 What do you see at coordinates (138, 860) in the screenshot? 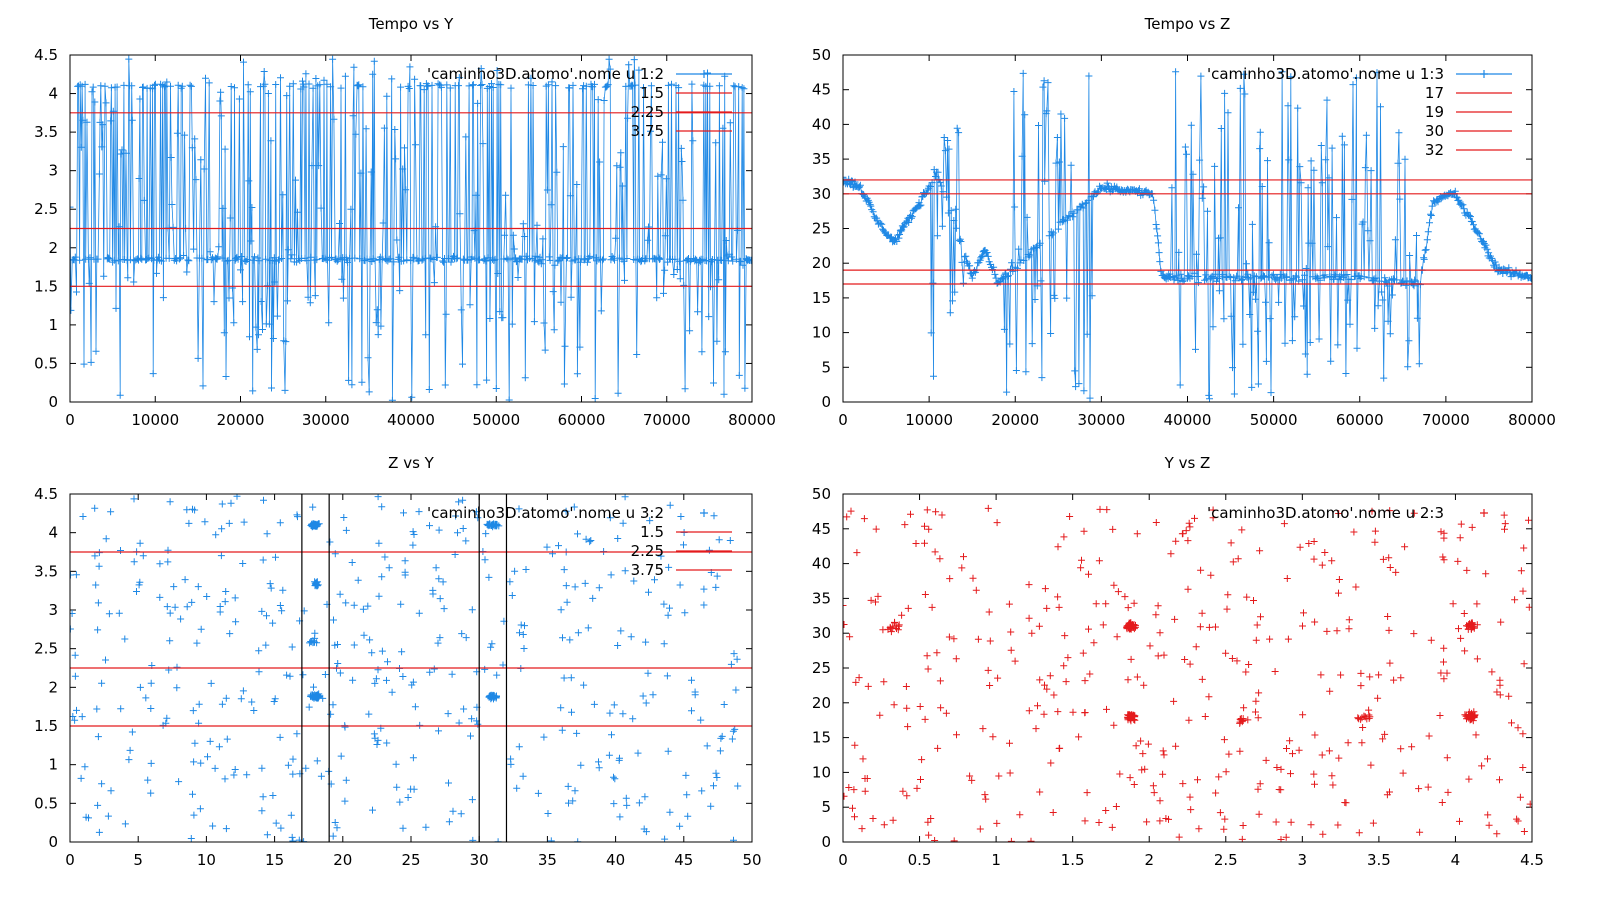
I see `x-tick-label: 5` at bounding box center [138, 860].